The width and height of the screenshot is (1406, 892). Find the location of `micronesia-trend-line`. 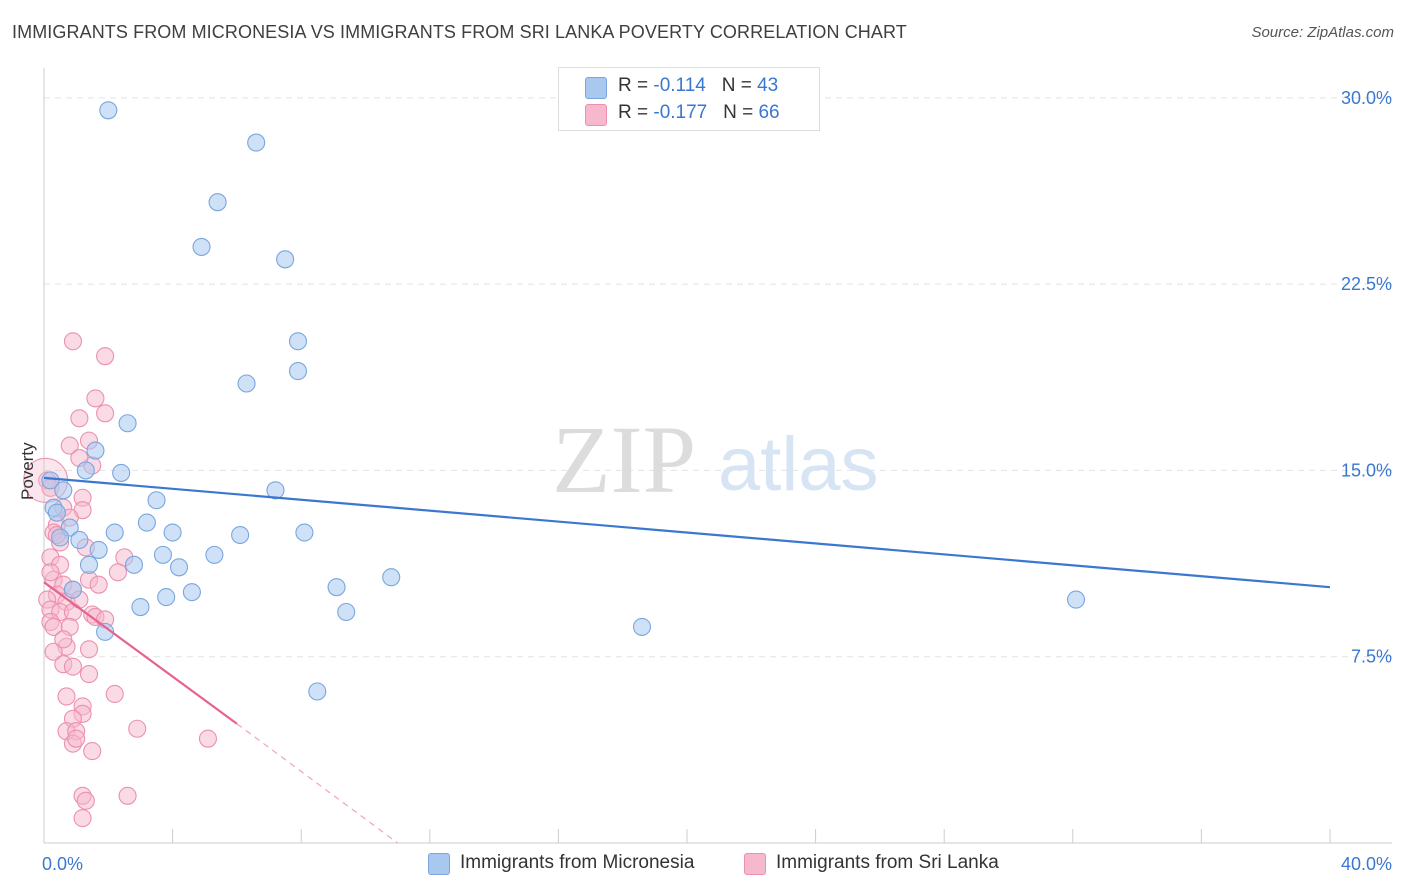

micronesia-trend-line is located at coordinates (687, 532).